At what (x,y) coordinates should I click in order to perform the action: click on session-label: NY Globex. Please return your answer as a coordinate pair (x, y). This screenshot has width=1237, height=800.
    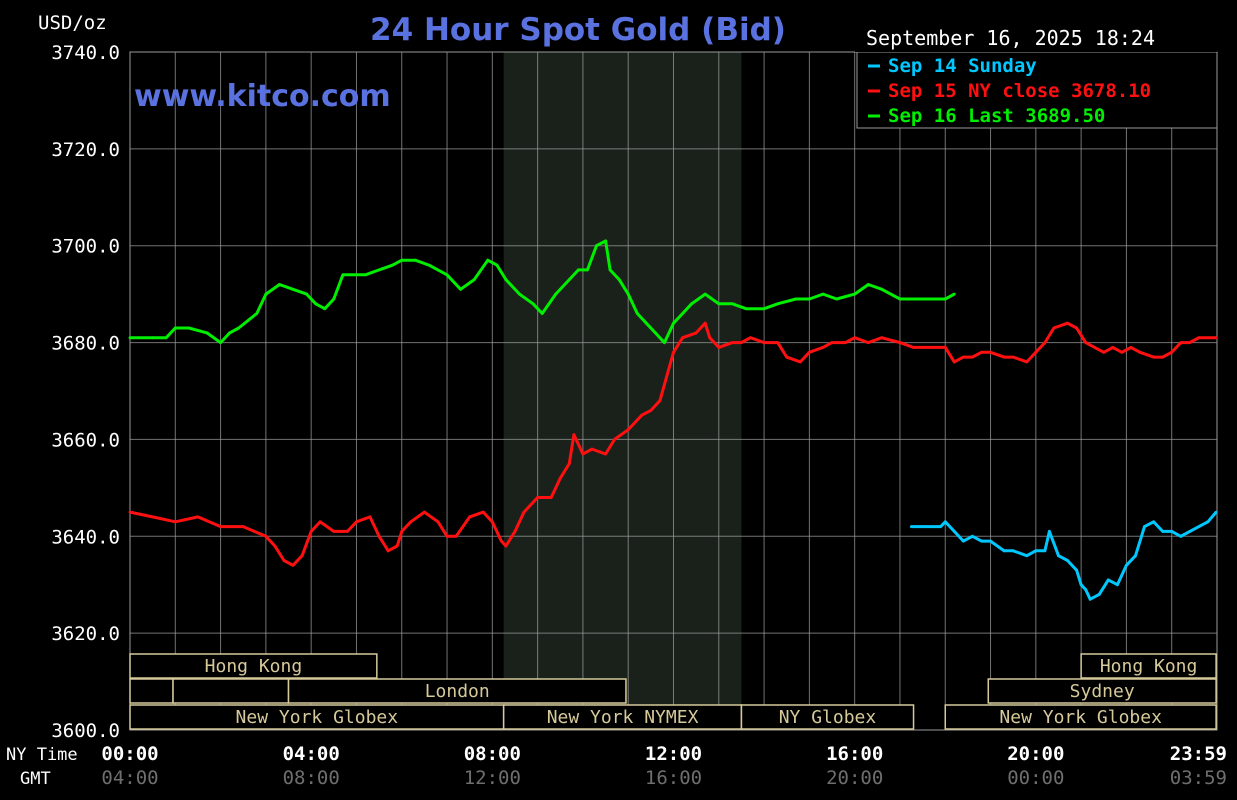
    Looking at the image, I should click on (828, 717).